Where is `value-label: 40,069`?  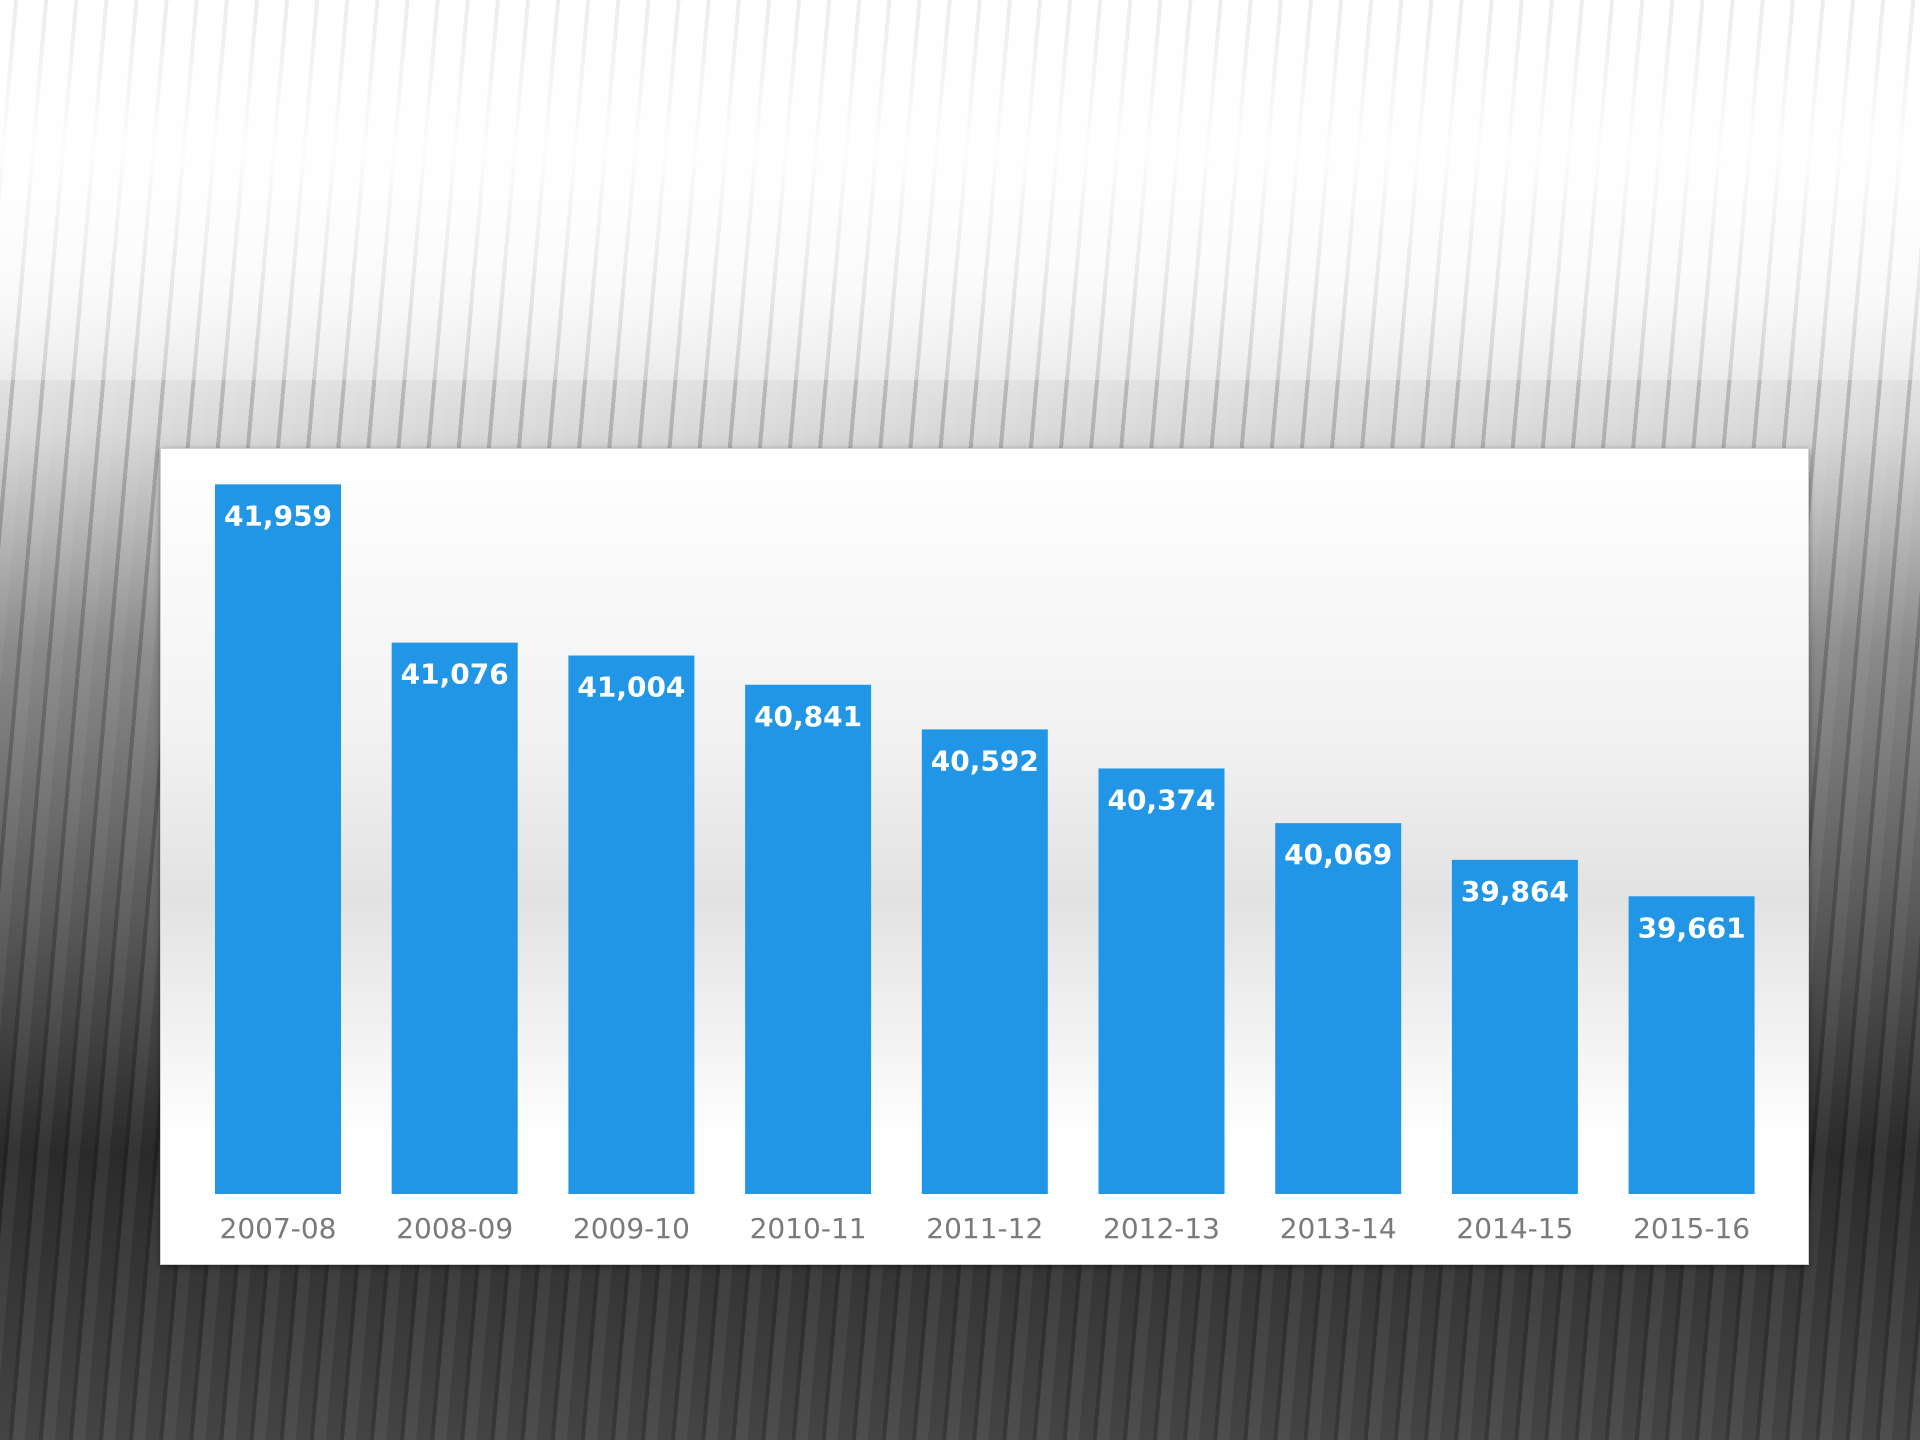
value-label: 40,069 is located at coordinates (1338, 854).